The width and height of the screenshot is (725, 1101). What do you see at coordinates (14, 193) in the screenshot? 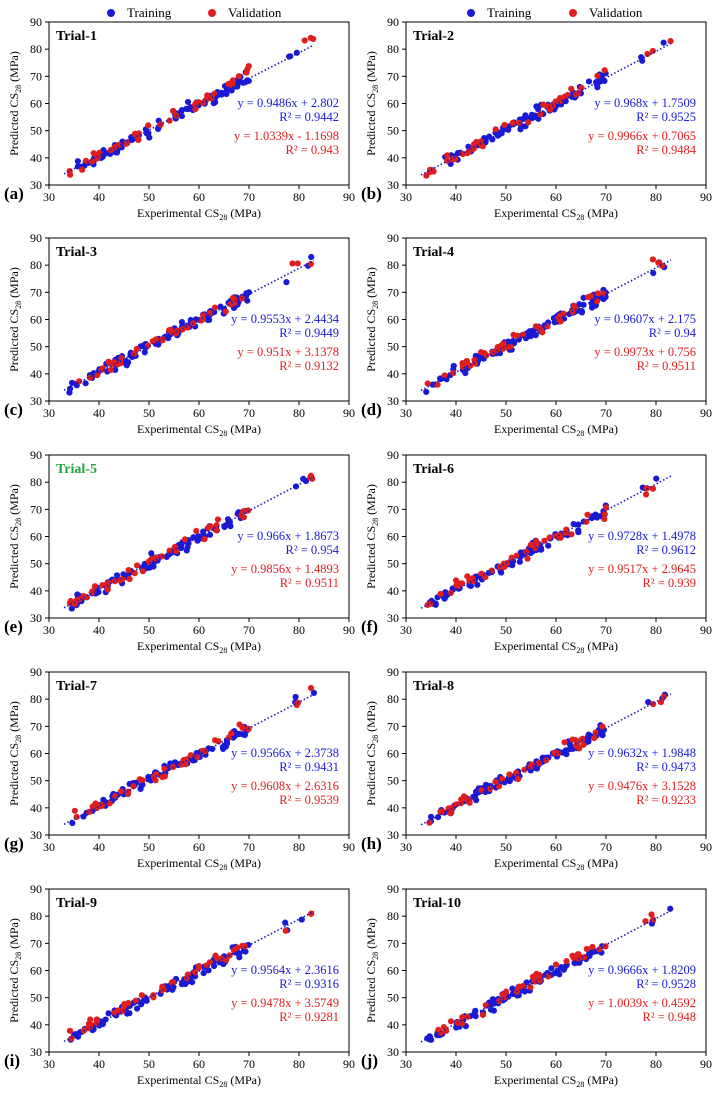
I see `panel-label: (a)` at bounding box center [14, 193].